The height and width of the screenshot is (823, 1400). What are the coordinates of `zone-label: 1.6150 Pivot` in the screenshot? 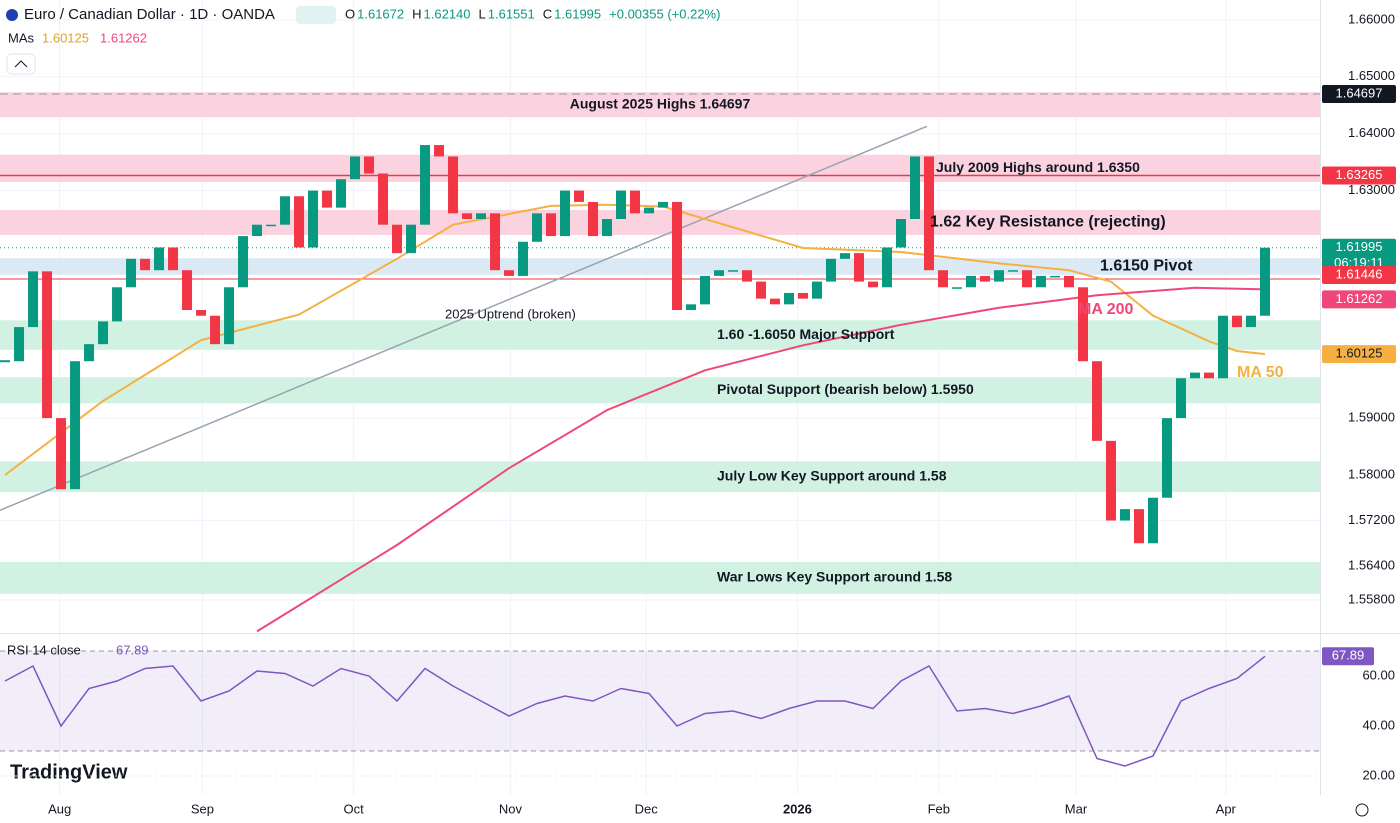 It's located at (1146, 266).